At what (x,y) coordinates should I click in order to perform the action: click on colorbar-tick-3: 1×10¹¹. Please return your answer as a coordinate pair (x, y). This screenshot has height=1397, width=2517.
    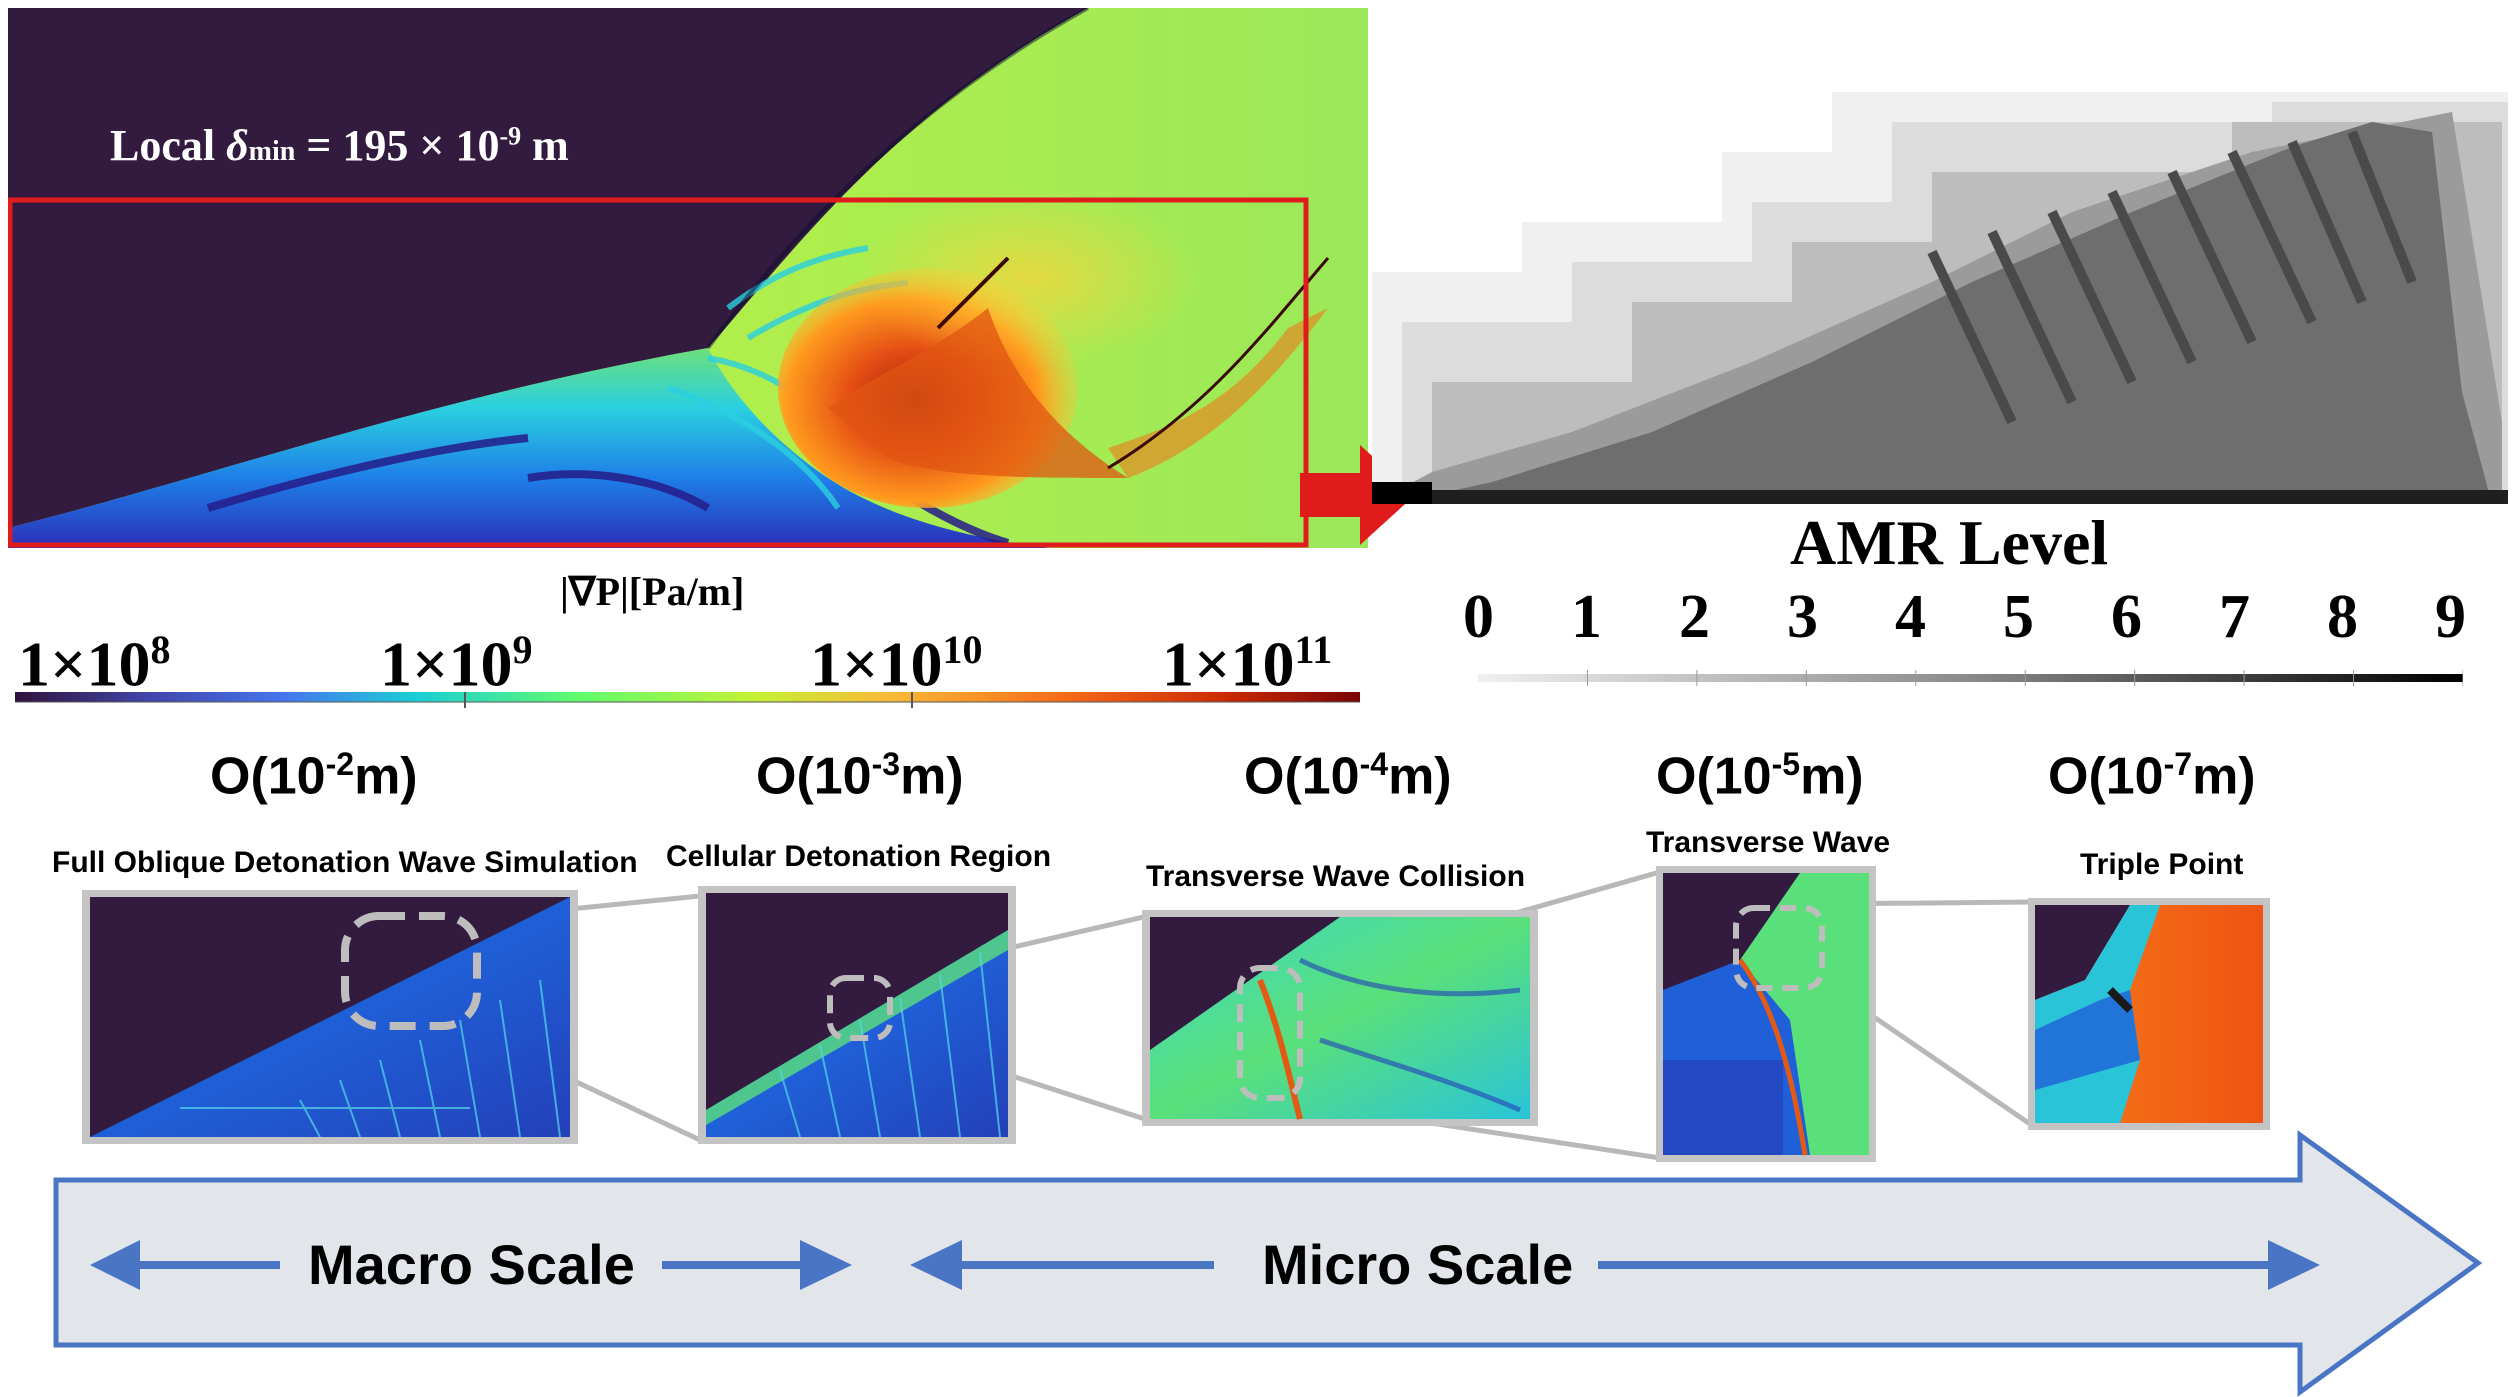
    Looking at the image, I should click on (1247, 663).